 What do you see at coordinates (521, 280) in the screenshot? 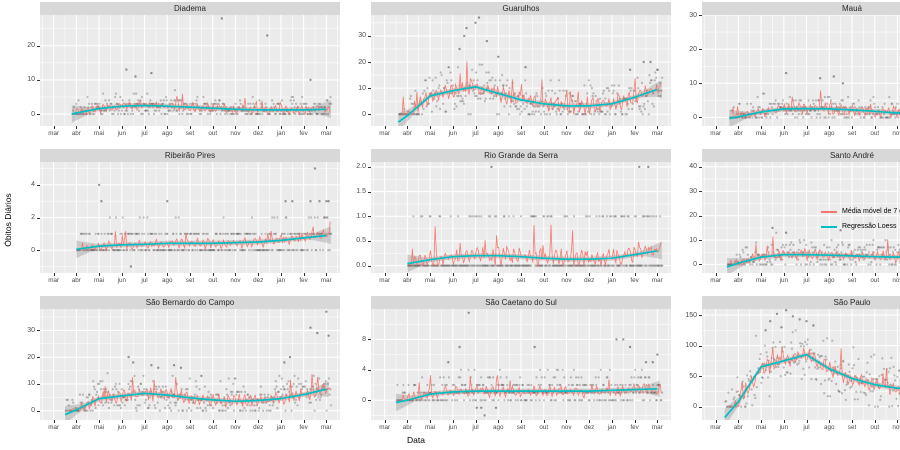
I see `x-axis: mar abr mai jun jul ago set out nov dez jan fev mar` at bounding box center [521, 280].